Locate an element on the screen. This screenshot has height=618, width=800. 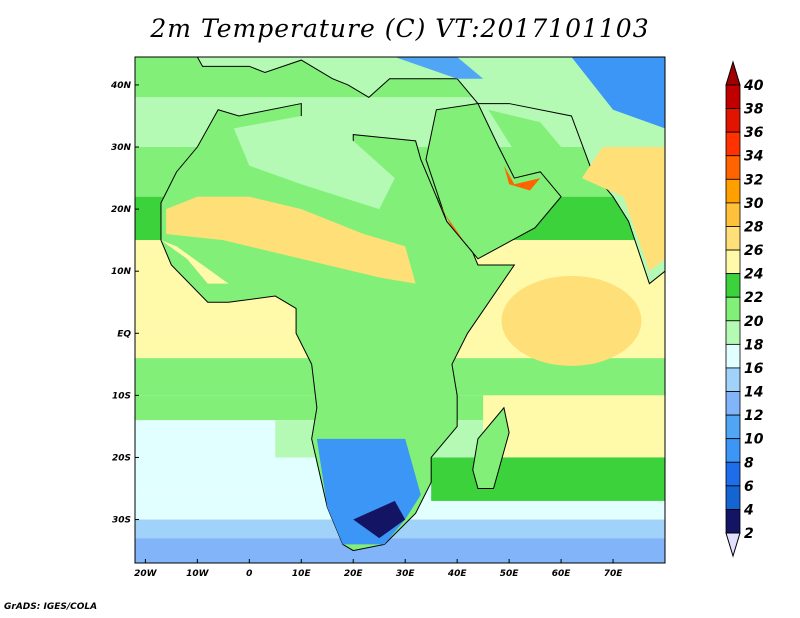
west-coast-warm is located at coordinates (194, 262).